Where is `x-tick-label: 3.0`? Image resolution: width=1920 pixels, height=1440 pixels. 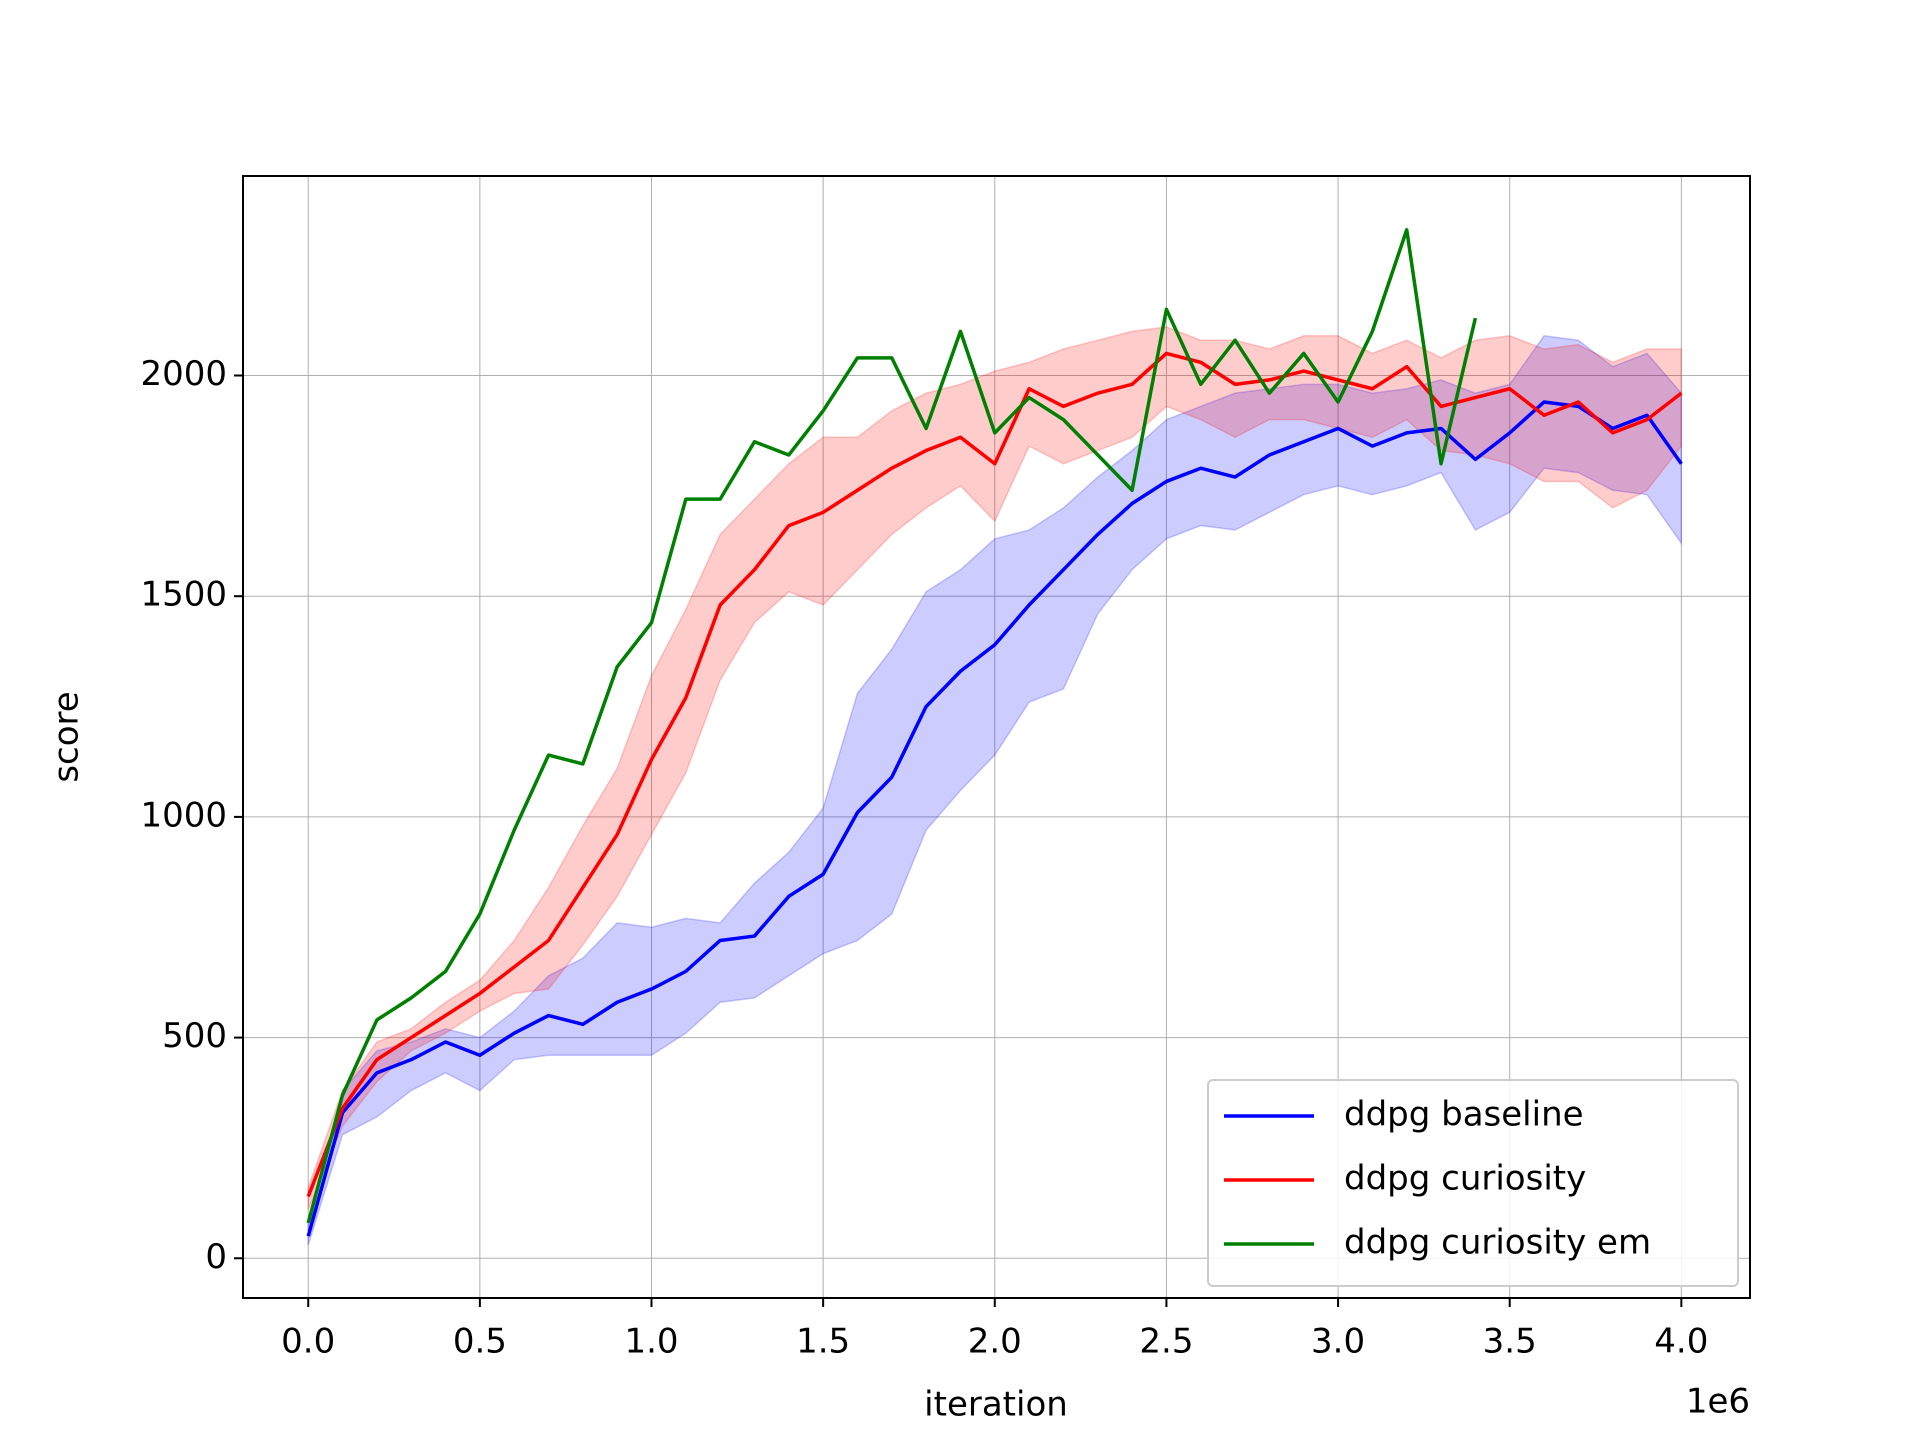 x-tick-label: 3.0 is located at coordinates (1338, 1342).